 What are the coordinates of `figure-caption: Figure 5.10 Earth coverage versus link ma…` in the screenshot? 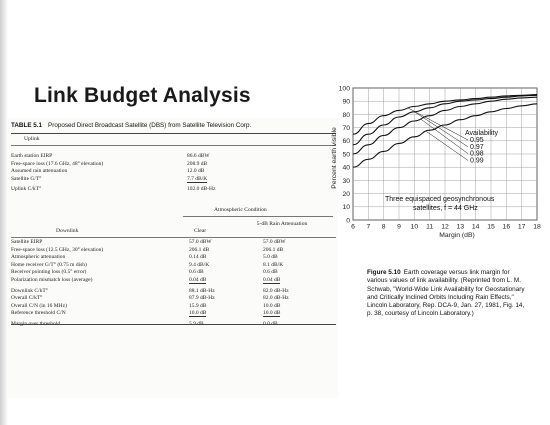 It's located at (449, 294).